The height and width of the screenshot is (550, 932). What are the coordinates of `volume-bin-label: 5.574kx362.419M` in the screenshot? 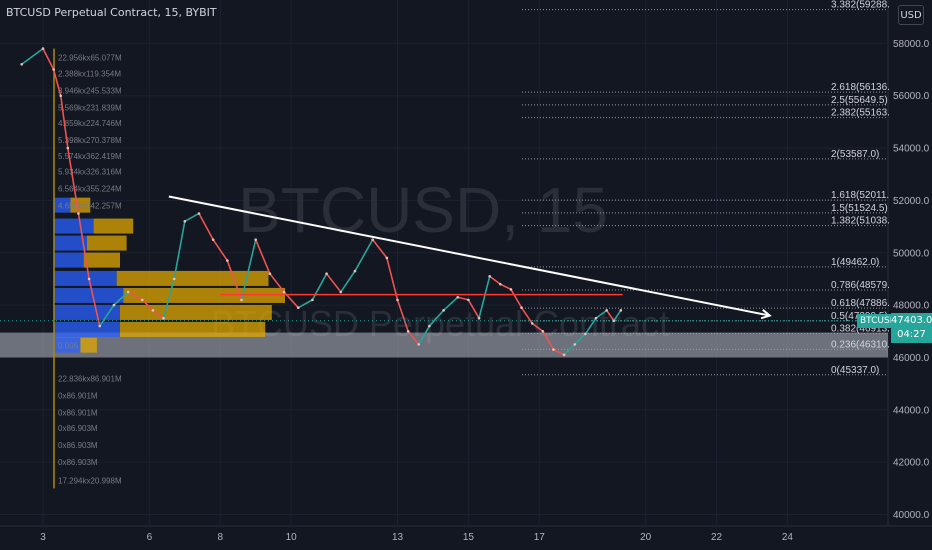 It's located at (90, 156).